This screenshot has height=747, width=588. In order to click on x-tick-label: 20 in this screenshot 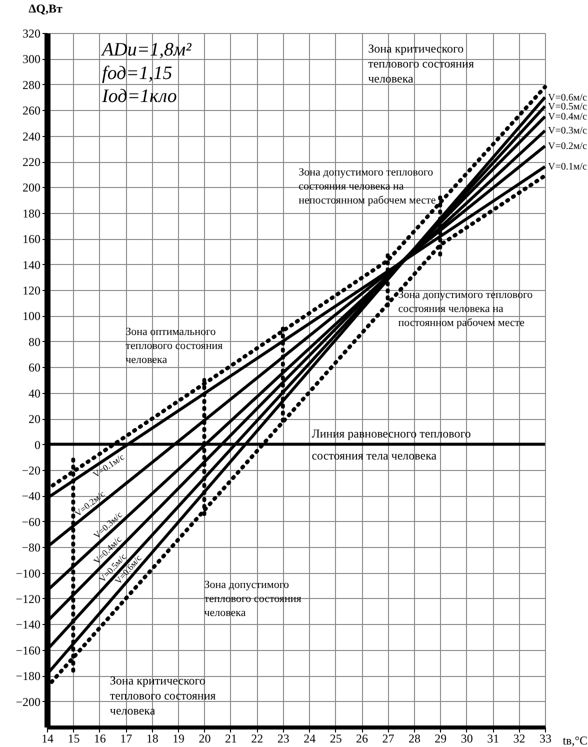, I will do `click(204, 739)`.